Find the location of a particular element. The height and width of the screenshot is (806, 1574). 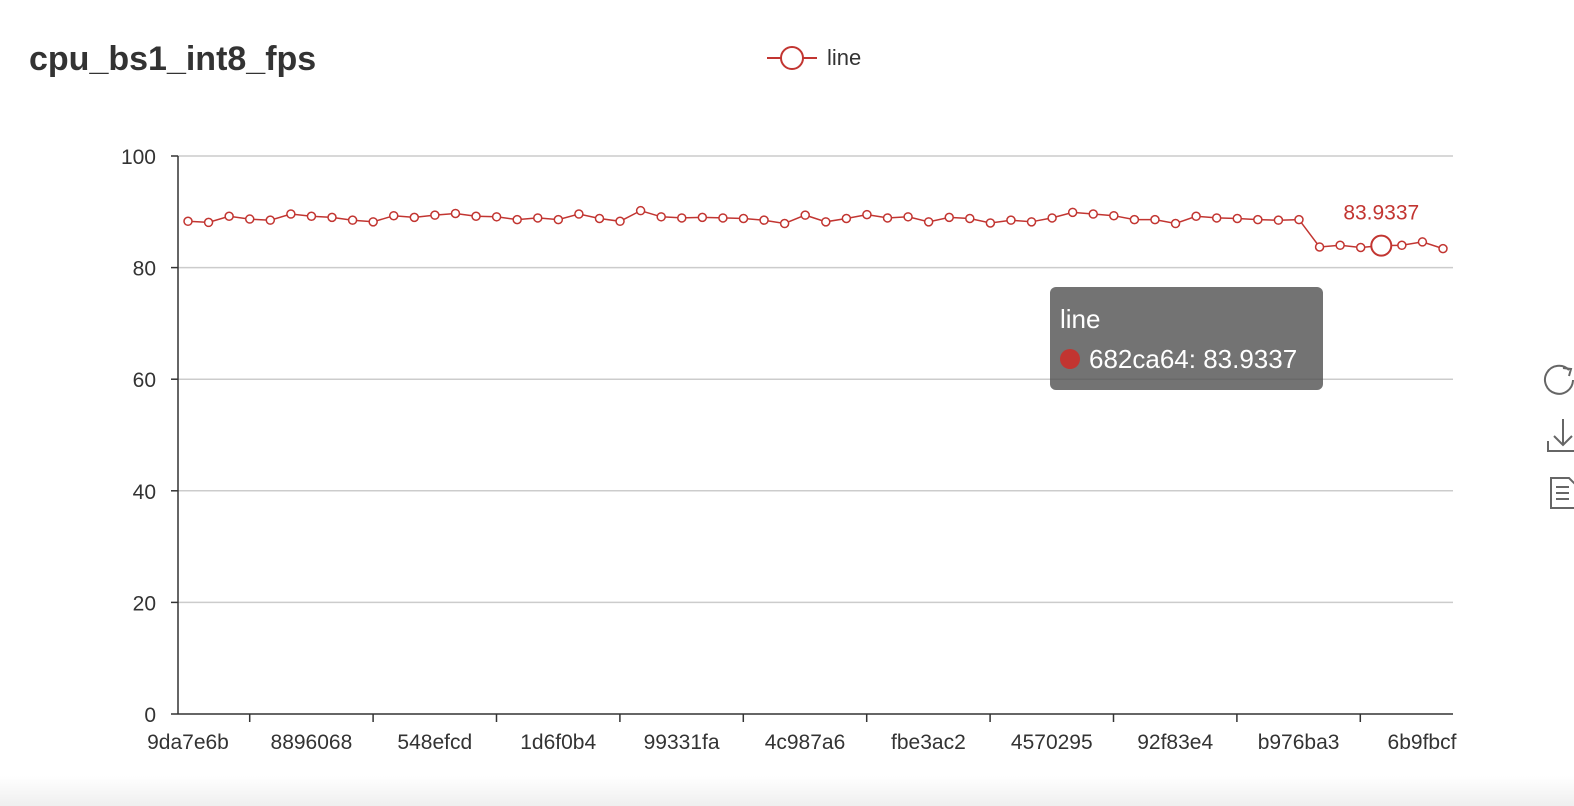

x-tick-label: 1d6f0b4 is located at coordinates (558, 742).